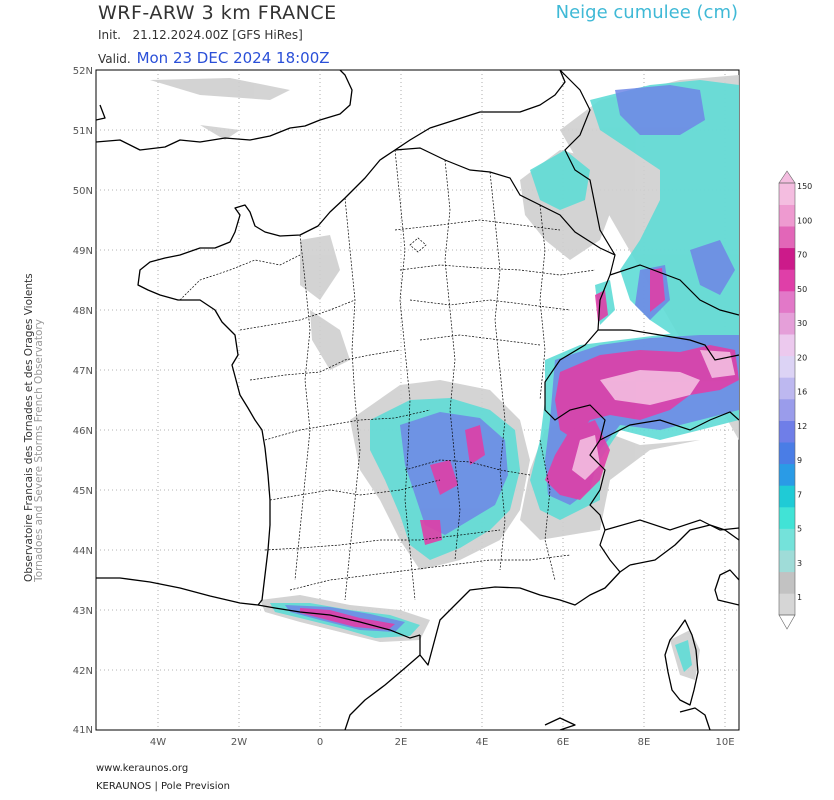  What do you see at coordinates (802, 323) in the screenshot?
I see `legend-level-label: 30` at bounding box center [802, 323].